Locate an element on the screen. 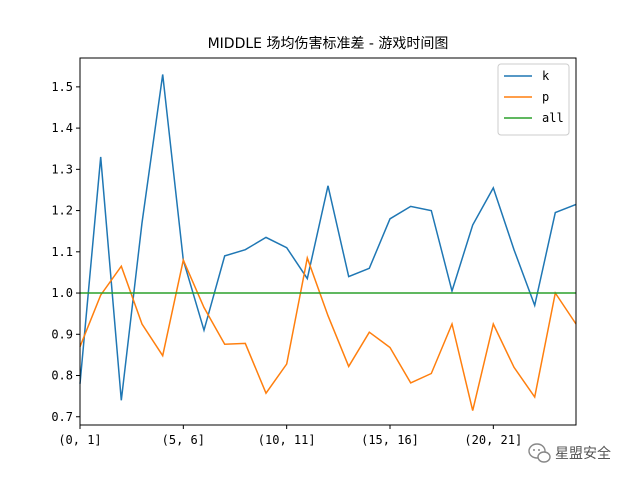 This screenshot has height=480, width=640. watermark-text: 星盟安全 is located at coordinates (583, 453).